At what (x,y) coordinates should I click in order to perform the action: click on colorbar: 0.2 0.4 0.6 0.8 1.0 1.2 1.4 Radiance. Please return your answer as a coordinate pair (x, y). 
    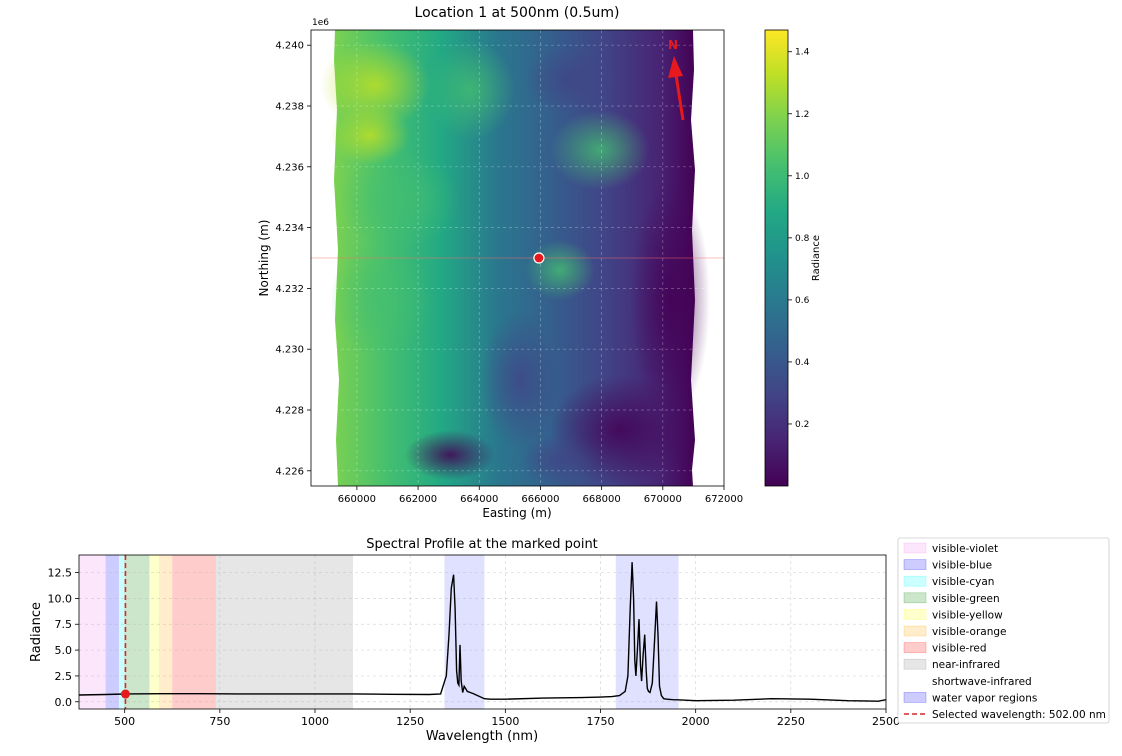
    Looking at the image, I should click on (793, 258).